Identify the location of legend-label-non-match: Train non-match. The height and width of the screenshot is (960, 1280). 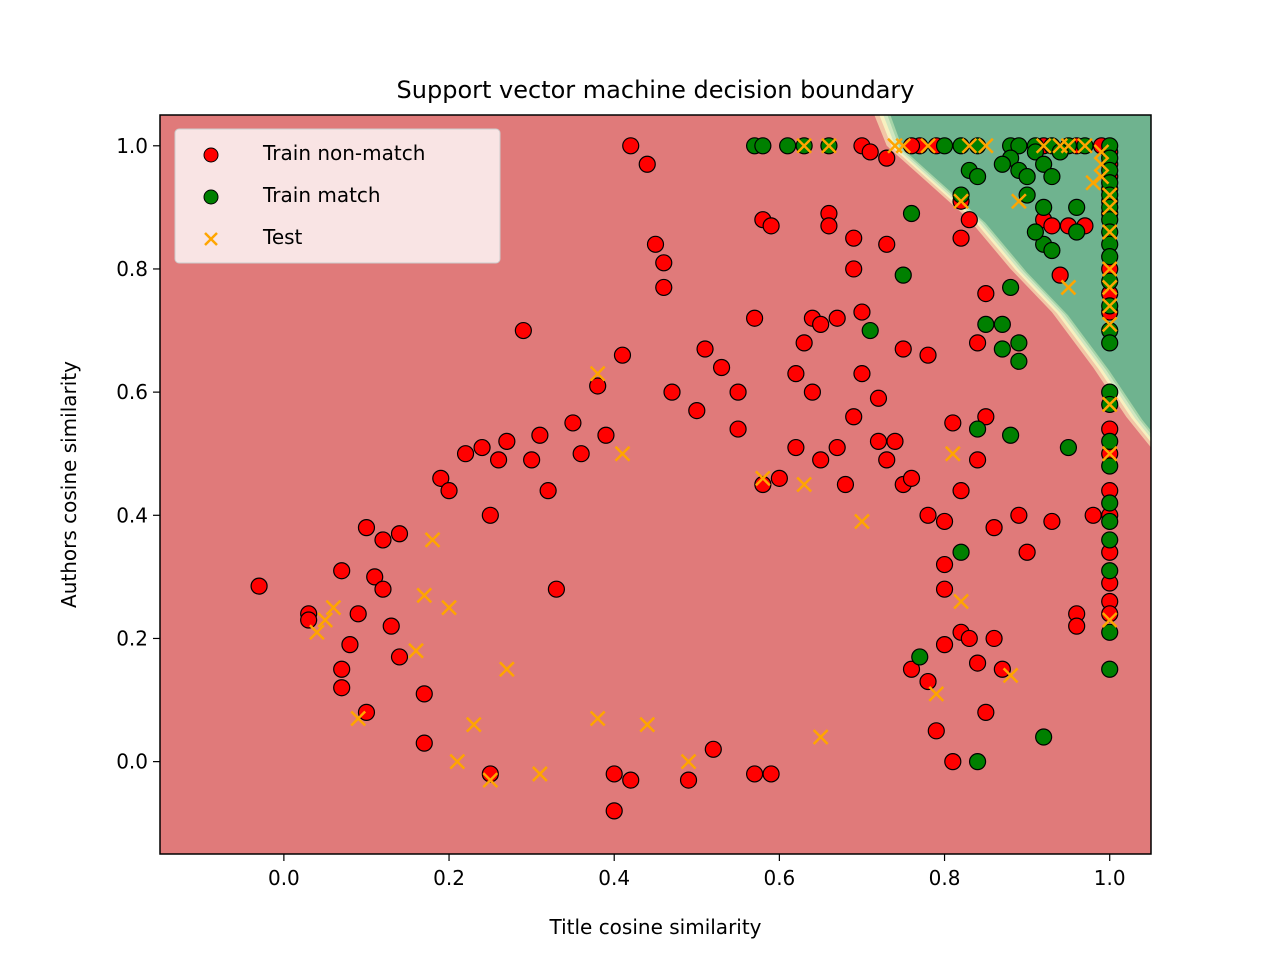
(343, 153).